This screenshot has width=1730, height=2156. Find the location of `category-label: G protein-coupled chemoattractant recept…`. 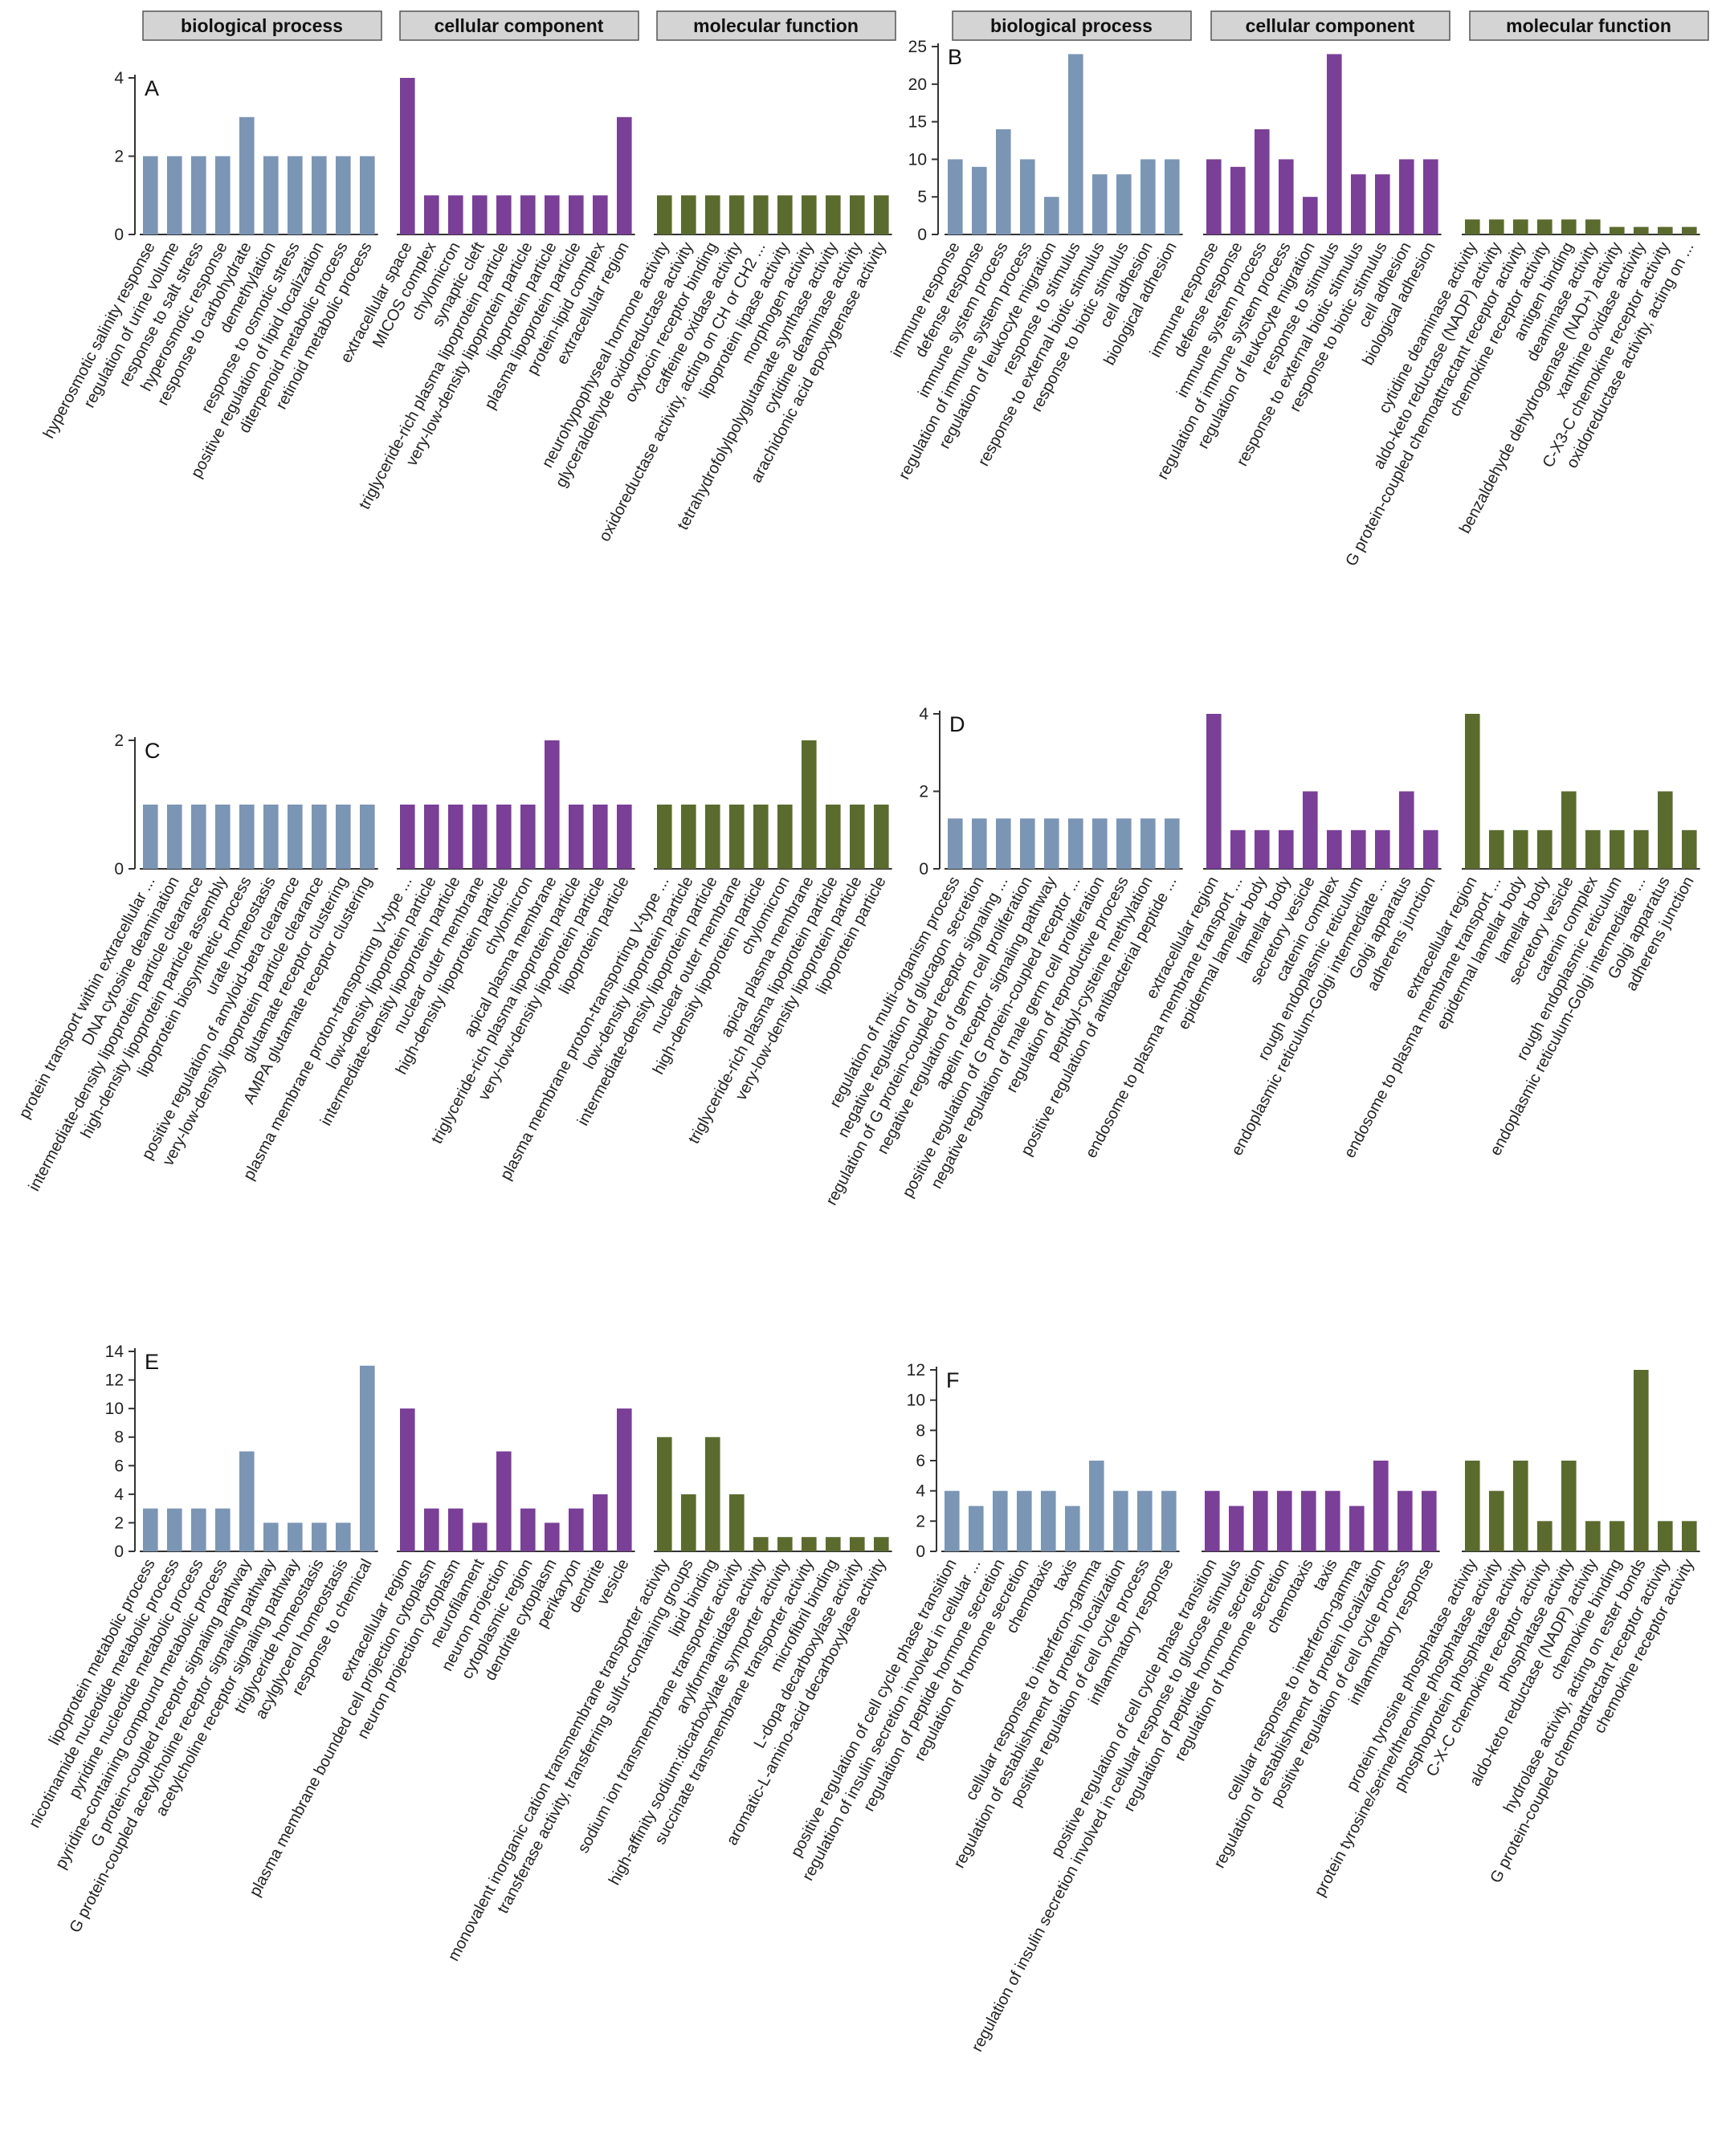

category-label: G protein-coupled chemoattractant recept… is located at coordinates (1435, 404).